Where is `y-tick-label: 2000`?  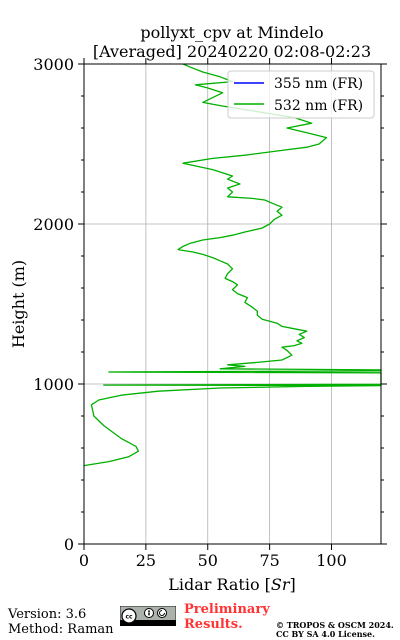 y-tick-label: 2000 is located at coordinates (53, 224).